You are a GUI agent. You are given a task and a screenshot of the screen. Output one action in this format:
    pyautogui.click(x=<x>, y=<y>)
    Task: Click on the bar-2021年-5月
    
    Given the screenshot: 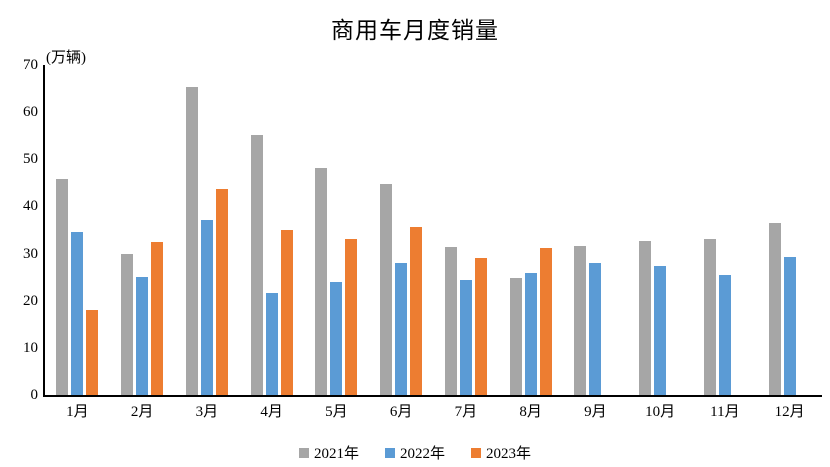 What is the action you would take?
    pyautogui.click(x=321, y=281)
    